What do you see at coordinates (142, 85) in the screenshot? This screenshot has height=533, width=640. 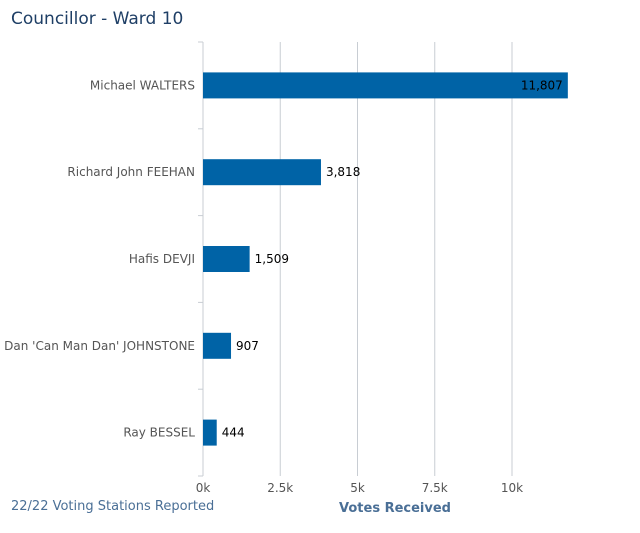 I see `category-label: Michael WALTERS` at bounding box center [142, 85].